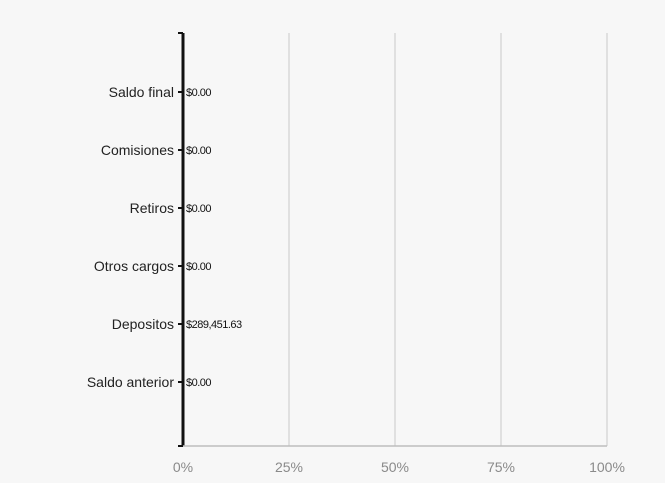  Describe the element at coordinates (131, 382) in the screenshot. I see `category-label: Saldo anterior` at that location.